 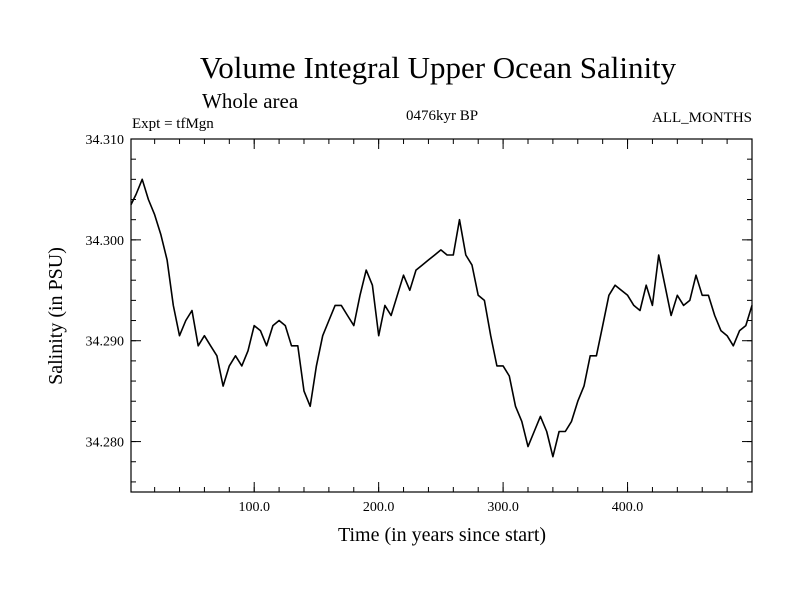 I want to click on y-tick-label: 34.300, so click(x=105, y=241).